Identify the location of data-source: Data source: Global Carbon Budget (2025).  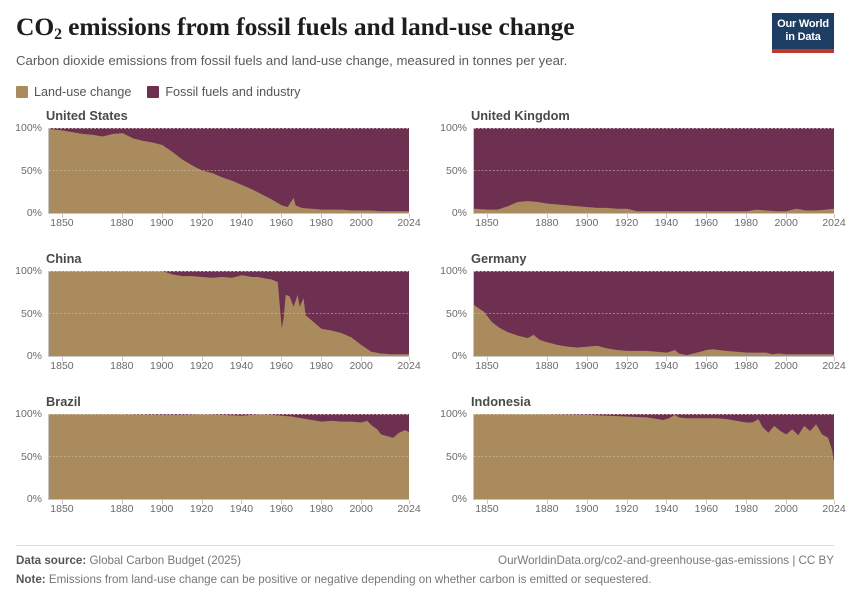
(128, 561).